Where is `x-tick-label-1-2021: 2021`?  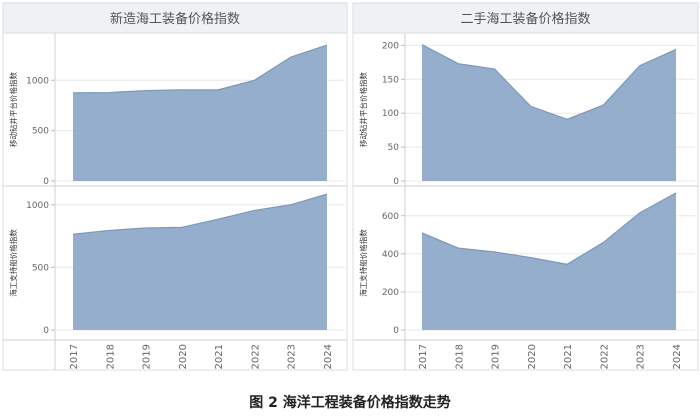 x-tick-label-1-2021: 2021 is located at coordinates (219, 356).